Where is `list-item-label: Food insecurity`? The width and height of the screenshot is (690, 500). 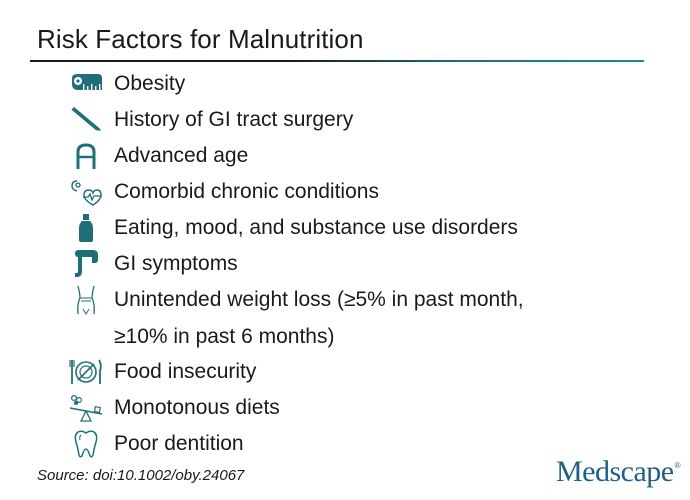 list-item-label: Food insecurity is located at coordinates (185, 371).